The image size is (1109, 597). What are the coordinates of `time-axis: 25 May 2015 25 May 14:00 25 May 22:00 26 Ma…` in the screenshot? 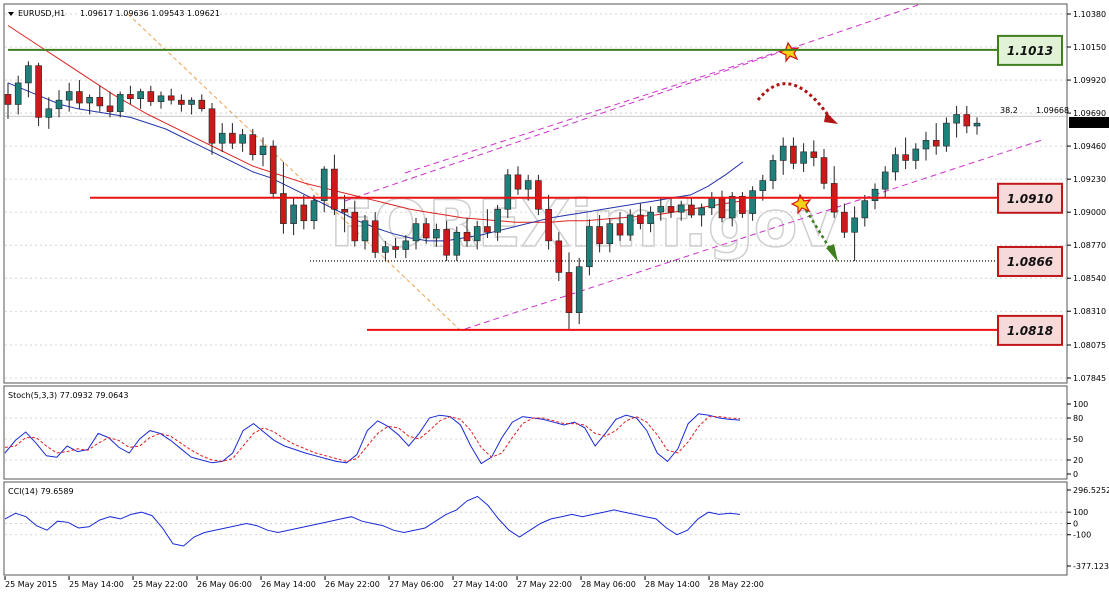 It's located at (384, 582).